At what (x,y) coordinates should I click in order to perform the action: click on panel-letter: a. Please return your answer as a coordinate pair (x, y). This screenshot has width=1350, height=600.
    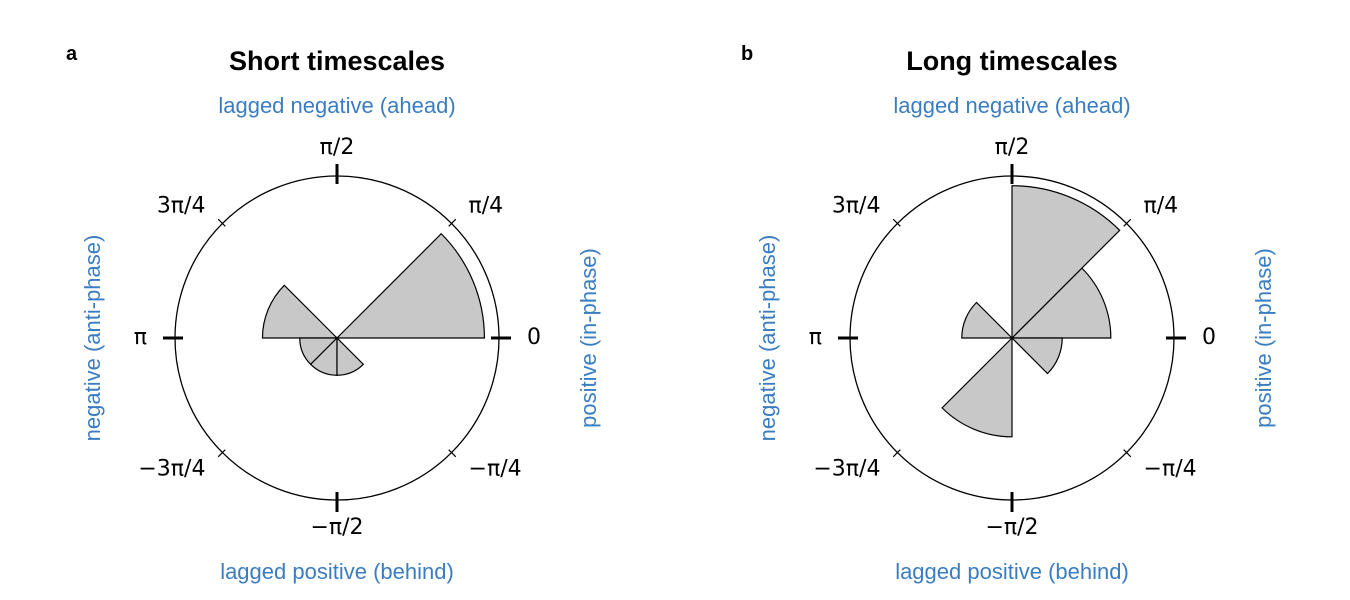
    Looking at the image, I should click on (72, 54).